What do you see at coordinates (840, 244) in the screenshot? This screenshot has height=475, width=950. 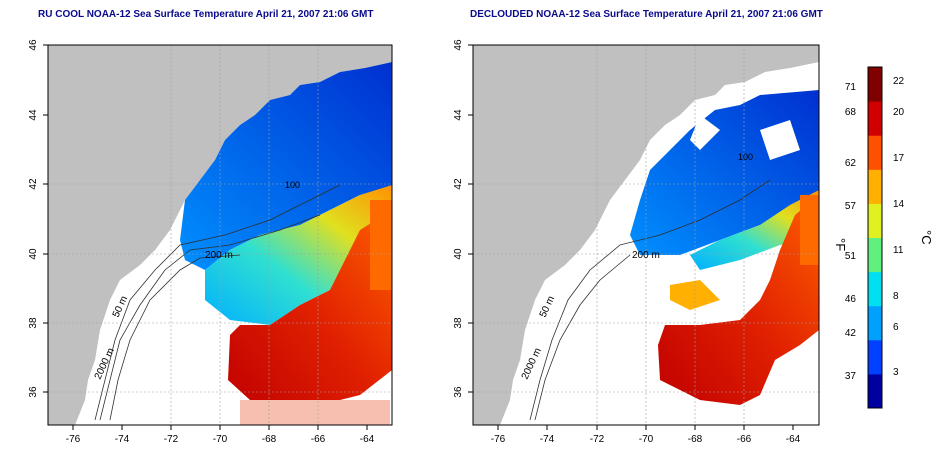 I see `unit-fahrenheit: °F` at bounding box center [840, 244].